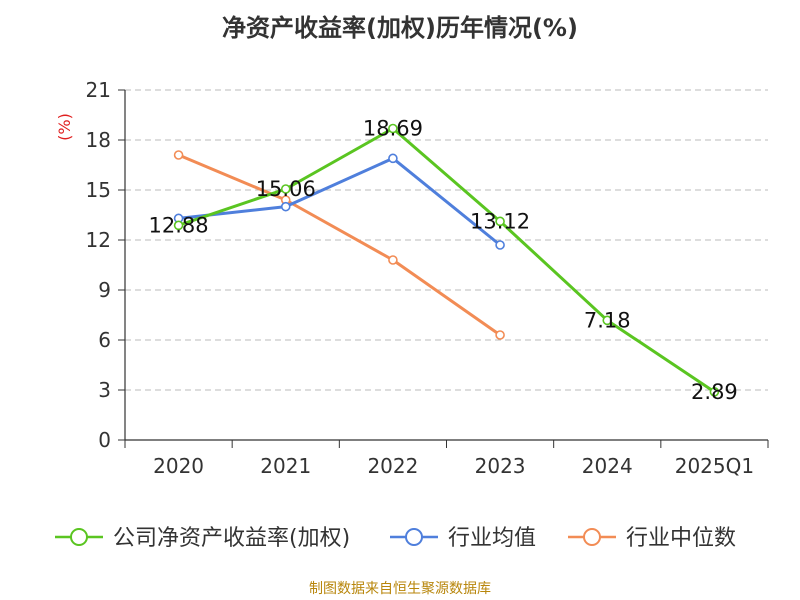 Image resolution: width=800 pixels, height=600 pixels. I want to click on data-label: 12.88, so click(179, 225).